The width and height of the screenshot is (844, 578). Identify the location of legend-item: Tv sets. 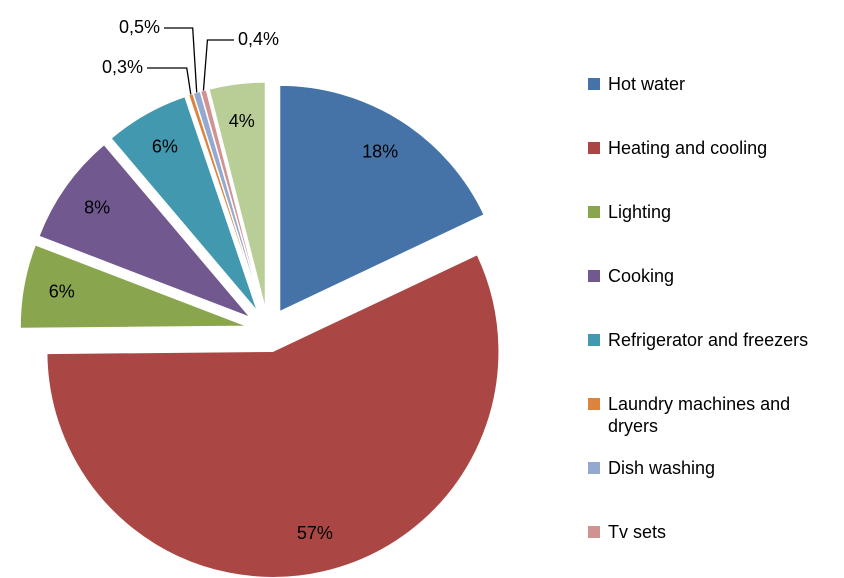
(697, 532).